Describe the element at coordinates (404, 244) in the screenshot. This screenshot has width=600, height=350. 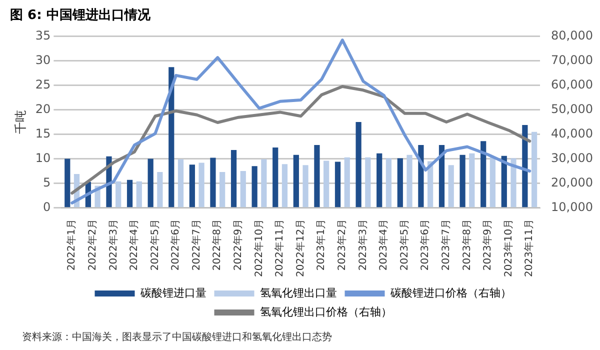
I see `x-tick-label: 2023年5月` at that location.